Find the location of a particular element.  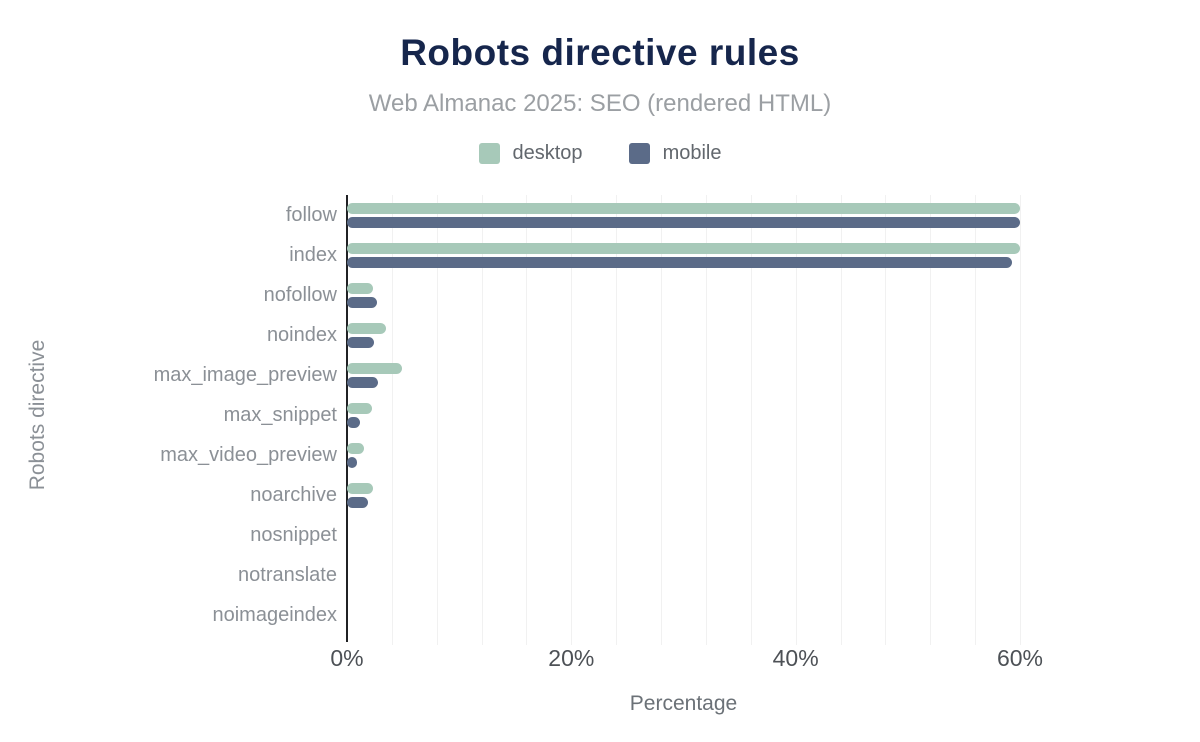

bar-row-max_snippet: max_snippet is located at coordinates (587, 415).